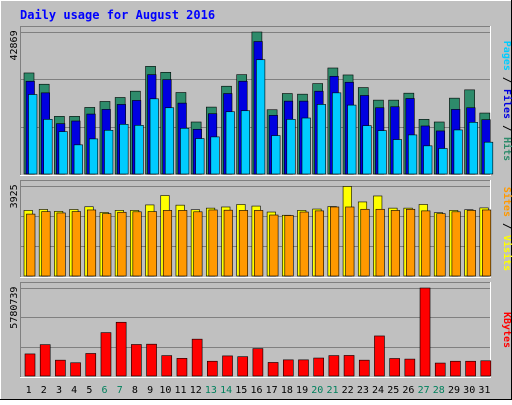 This screenshot has width=512, height=405. I want to click on day-label-27: 27, so click(424, 390).